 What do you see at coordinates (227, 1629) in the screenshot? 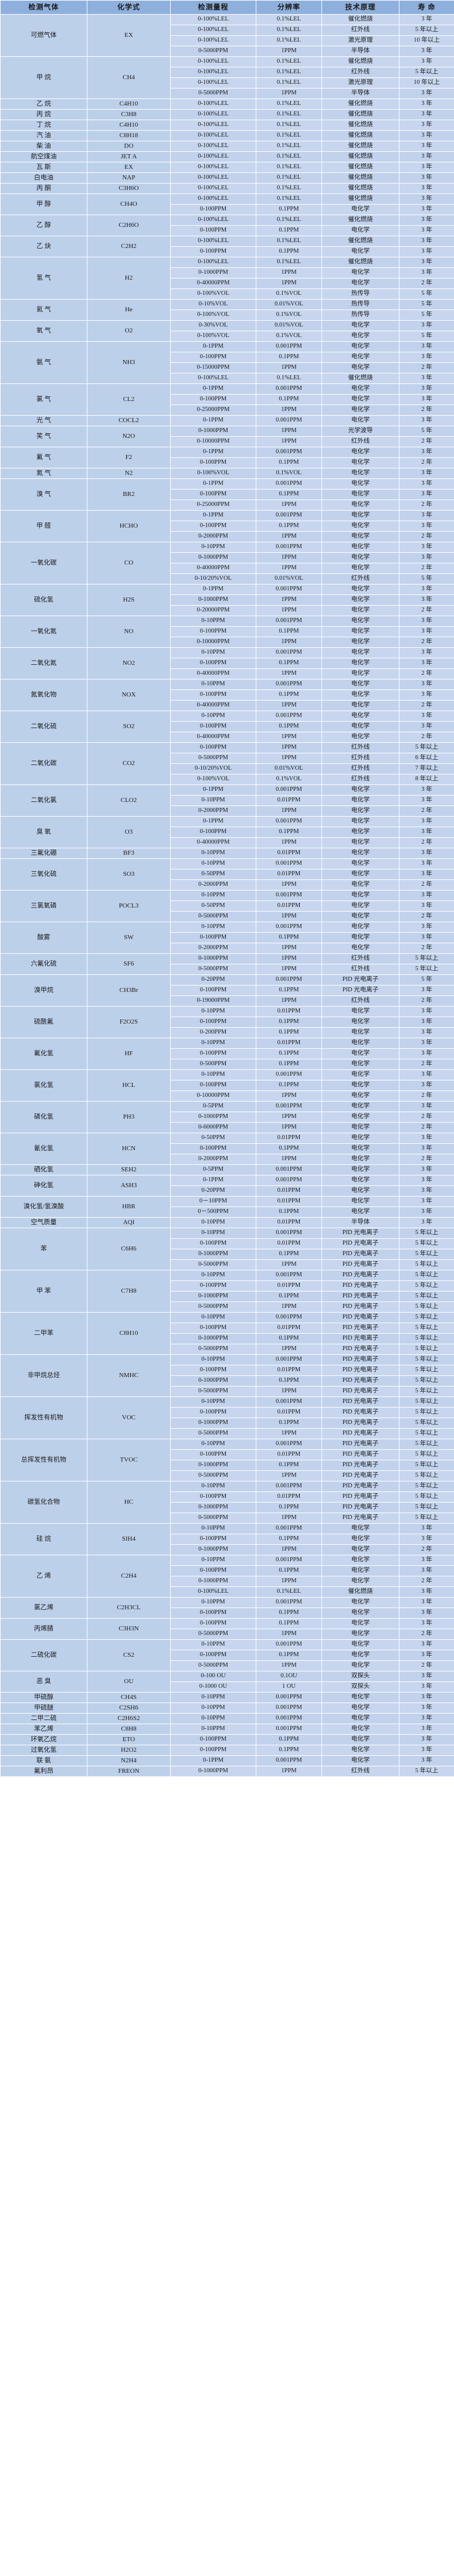
I see `table-row: 丙烯腈 C3H3N 0-100PPM 0.1PPM 电化学 3 年` at bounding box center [227, 1629].